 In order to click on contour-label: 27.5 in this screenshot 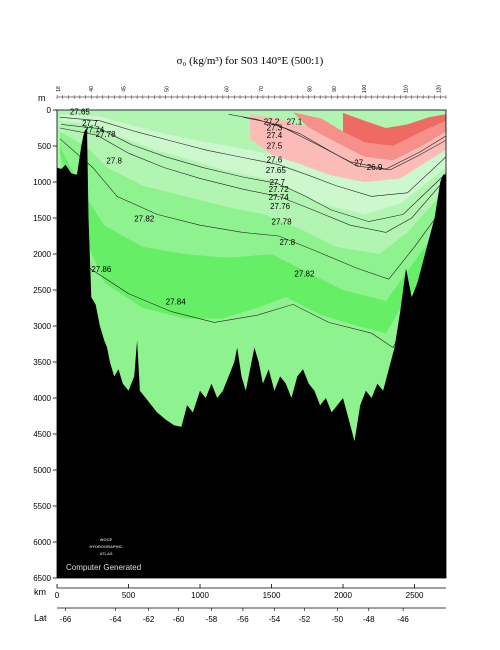, I will do `click(275, 145)`.